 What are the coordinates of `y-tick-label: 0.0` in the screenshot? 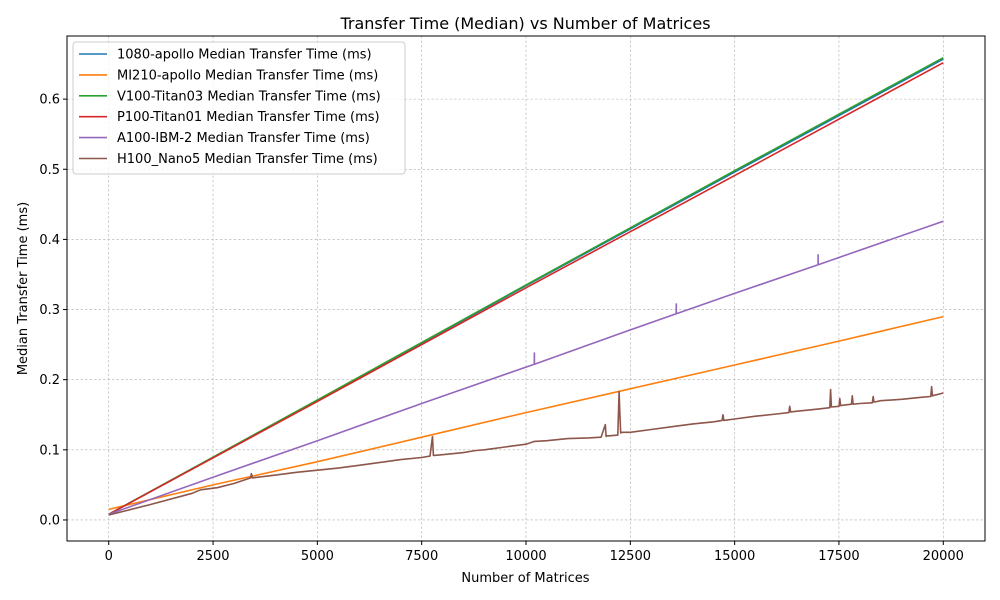 It's located at (49, 520).